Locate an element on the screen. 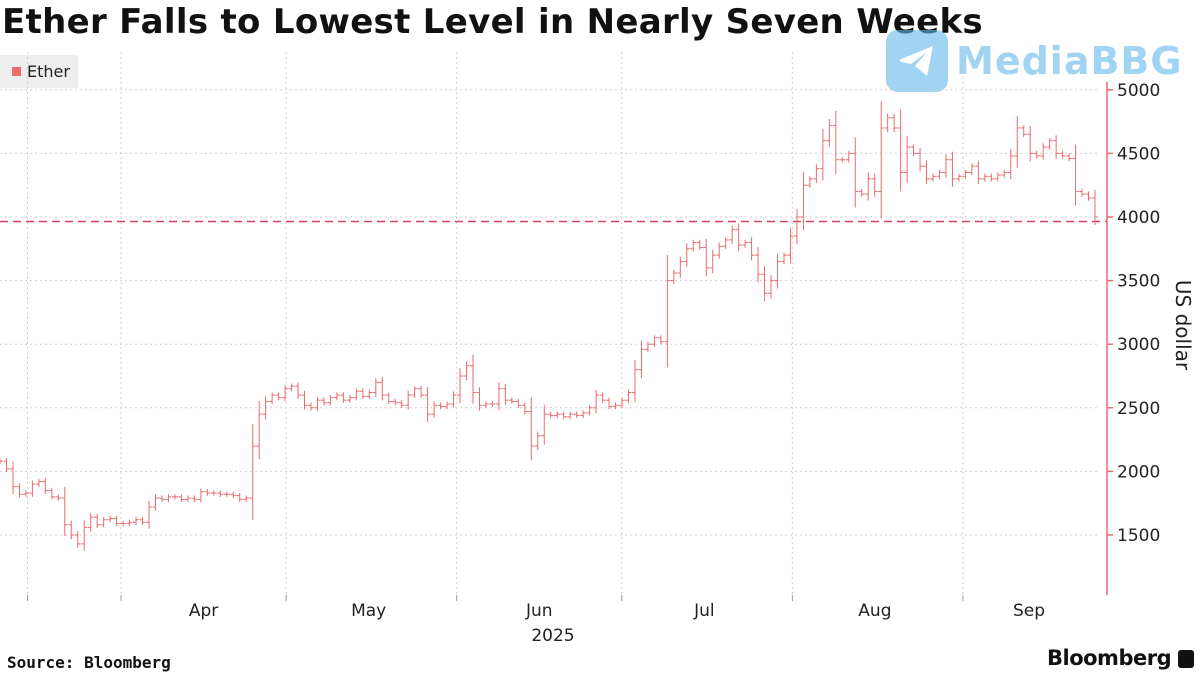  telegram-icon is located at coordinates (917, 61).